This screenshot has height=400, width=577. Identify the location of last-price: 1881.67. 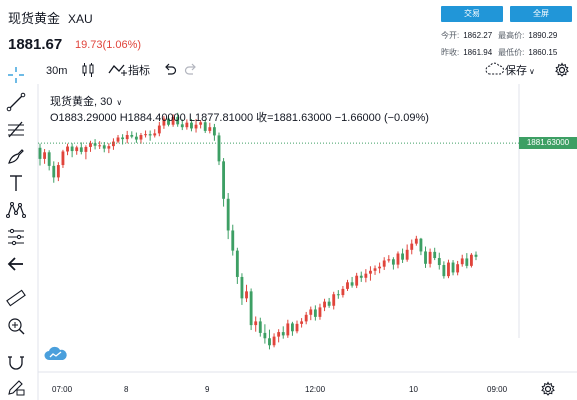
(35, 44).